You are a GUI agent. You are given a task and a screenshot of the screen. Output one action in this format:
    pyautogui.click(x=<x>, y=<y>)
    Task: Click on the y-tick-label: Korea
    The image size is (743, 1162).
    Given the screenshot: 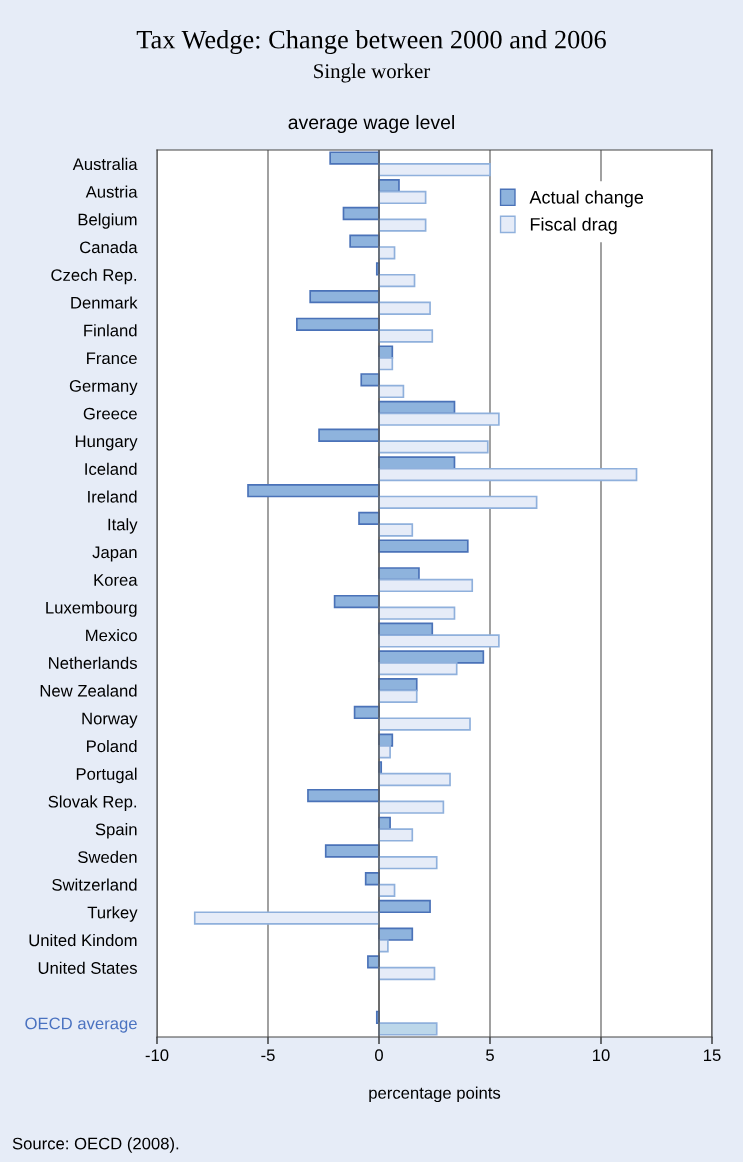 What is the action you would take?
    pyautogui.click(x=116, y=580)
    